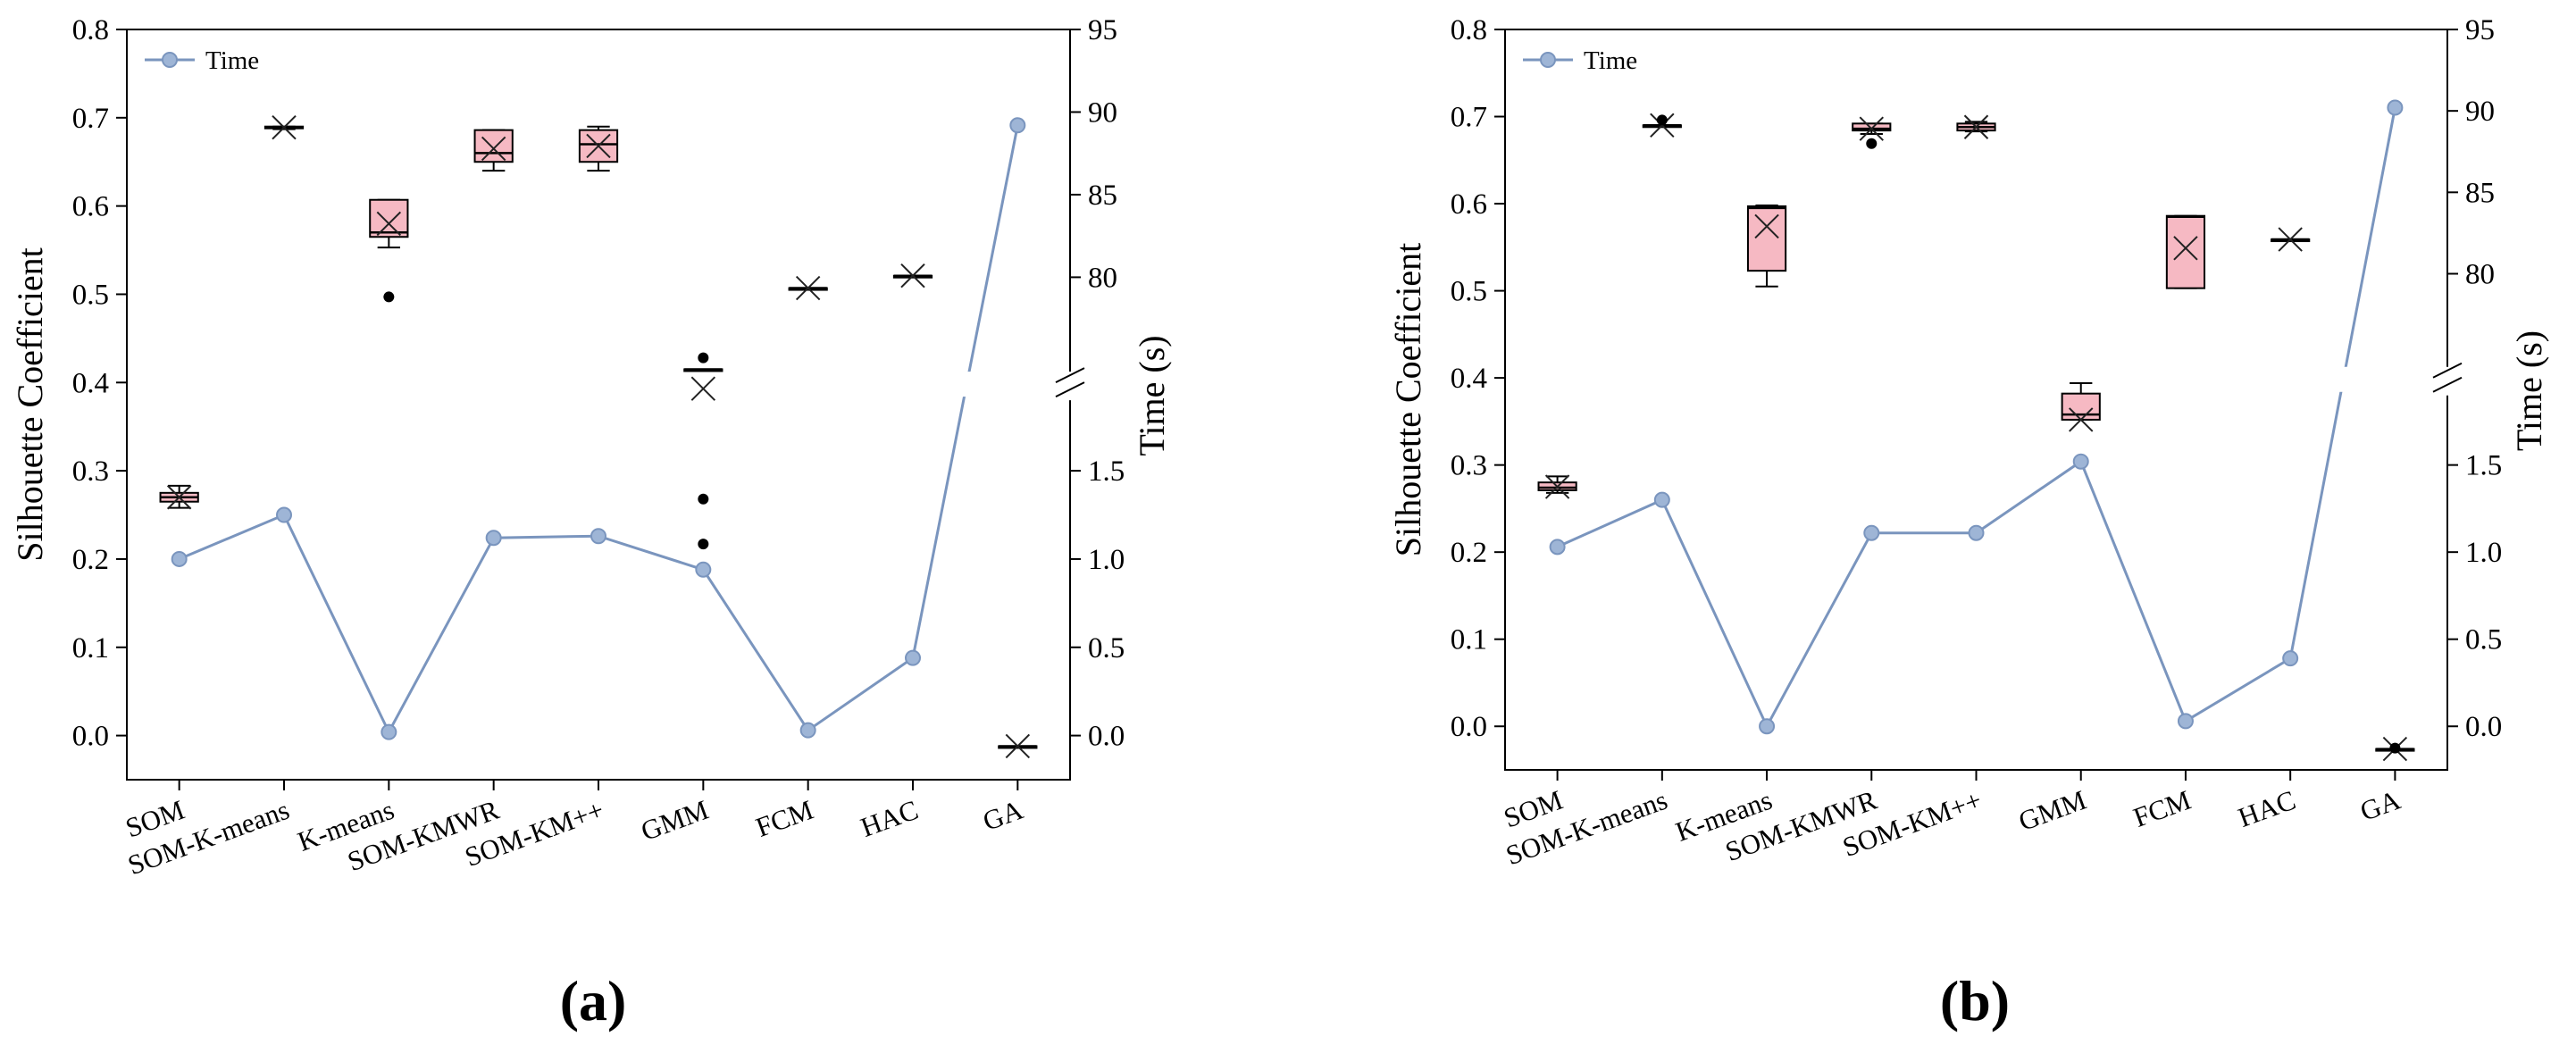 The width and height of the screenshot is (2576, 1053). What do you see at coordinates (91, 383) in the screenshot?
I see `y-tick-label: 0.4` at bounding box center [91, 383].